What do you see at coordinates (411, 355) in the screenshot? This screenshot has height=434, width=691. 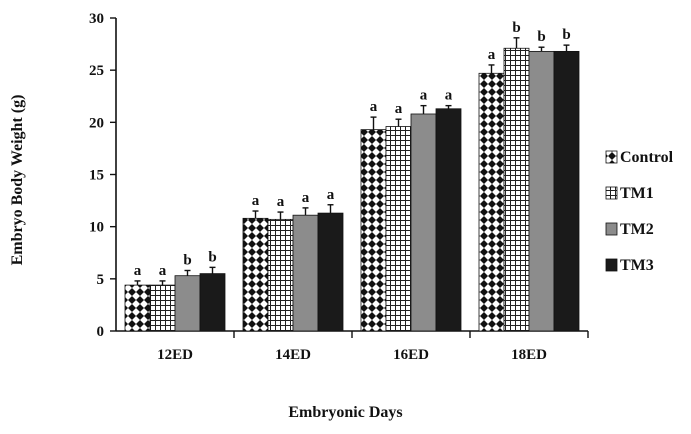 I see `x-tick-label: 16ED` at bounding box center [411, 355].